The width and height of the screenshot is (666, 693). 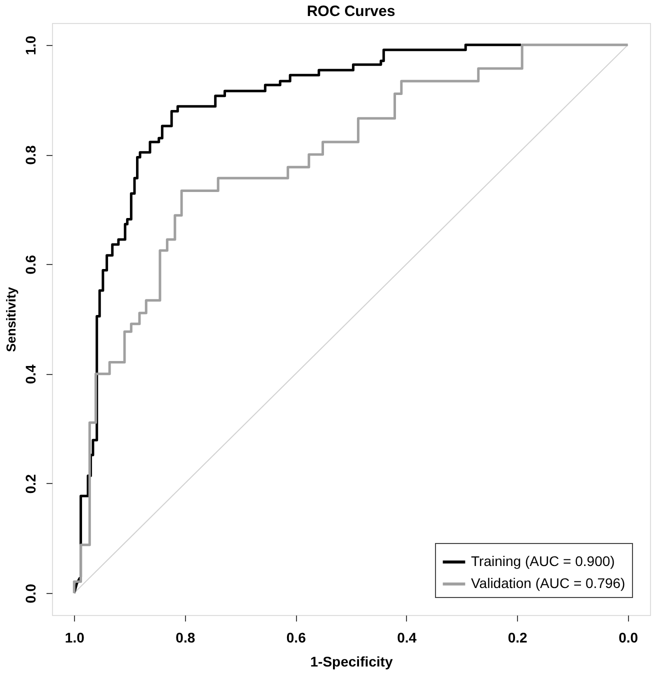 What do you see at coordinates (74, 638) in the screenshot?
I see `x-tick-label: 1.0` at bounding box center [74, 638].